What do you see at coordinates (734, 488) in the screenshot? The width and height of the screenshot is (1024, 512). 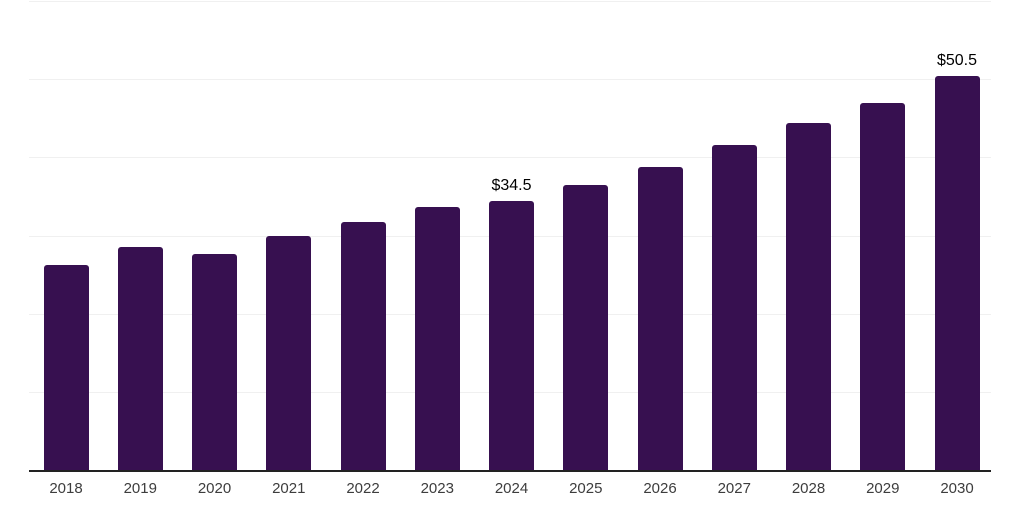 I see `x-tick-label-2027: 2027` at bounding box center [734, 488].